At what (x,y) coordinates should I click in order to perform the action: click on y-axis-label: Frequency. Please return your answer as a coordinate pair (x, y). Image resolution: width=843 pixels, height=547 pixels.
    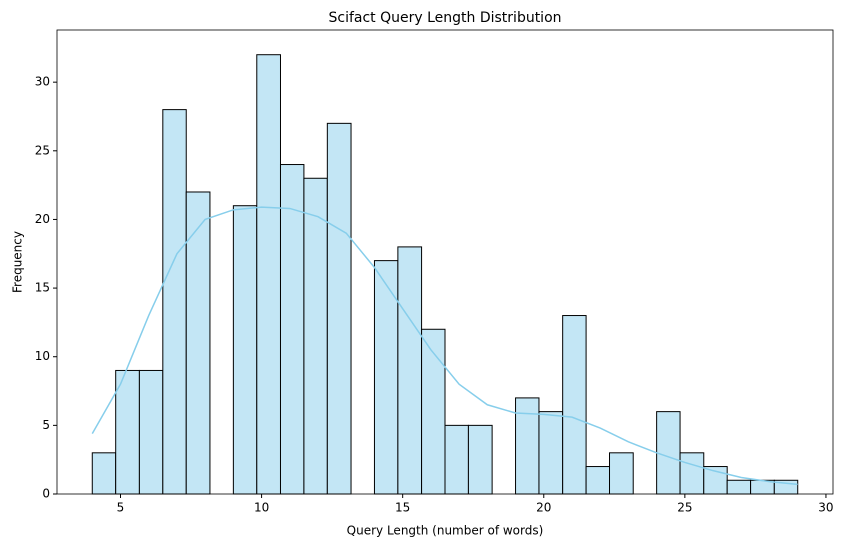
    Looking at the image, I should click on (18, 262).